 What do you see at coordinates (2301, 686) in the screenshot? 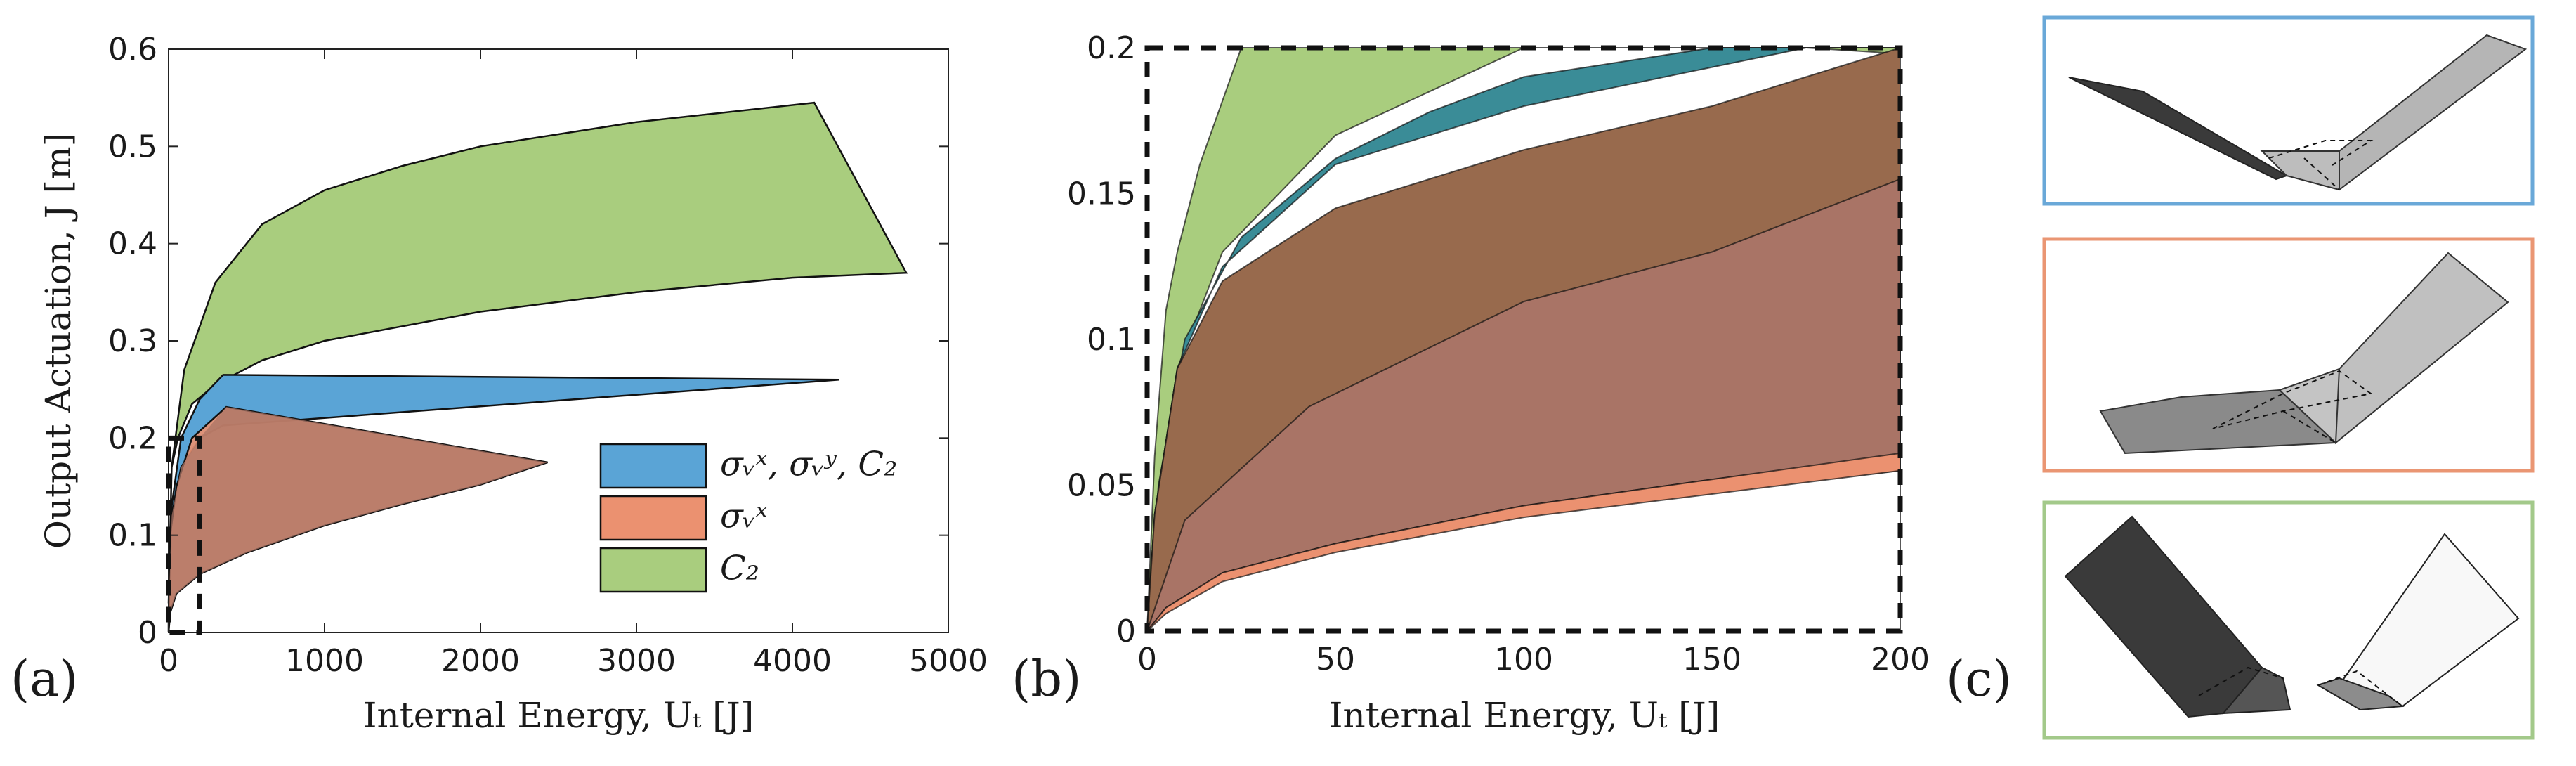
I see `origami-3-dashed` at bounding box center [2301, 686].